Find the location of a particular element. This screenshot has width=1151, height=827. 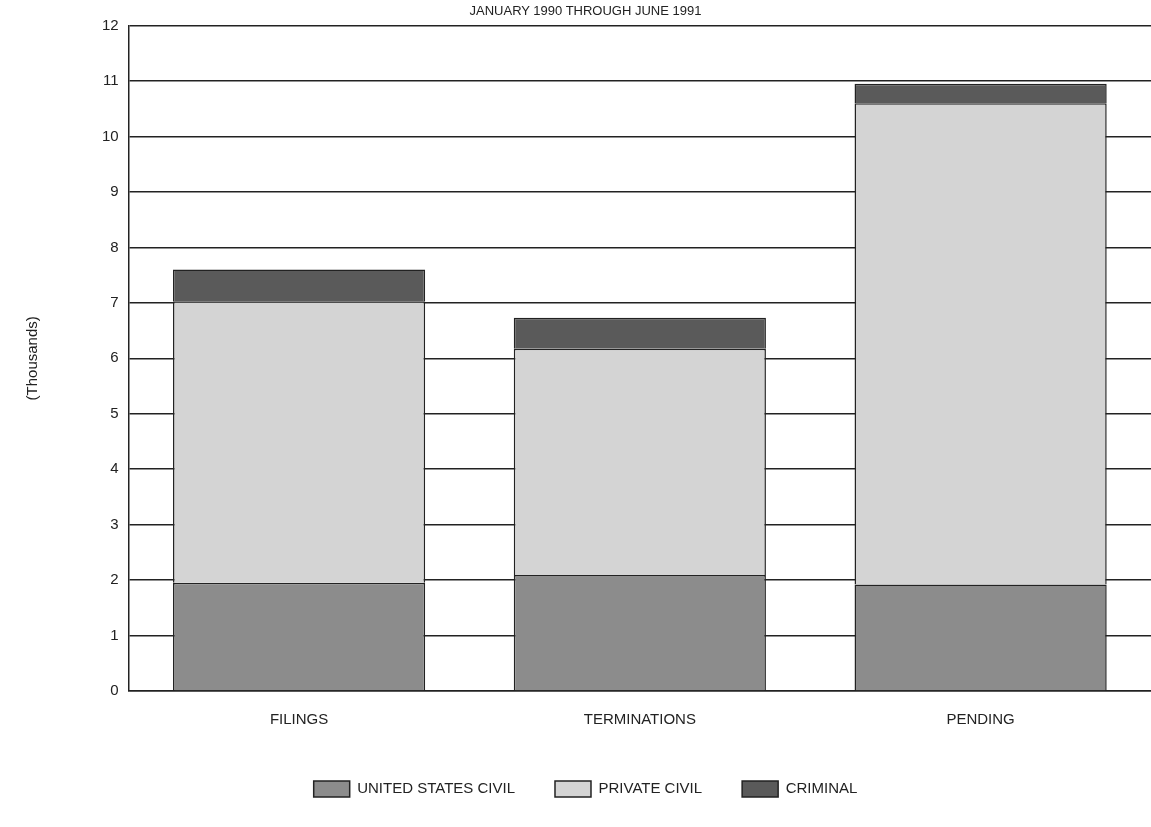

y-tick-label: 12 is located at coordinates (110, 24).